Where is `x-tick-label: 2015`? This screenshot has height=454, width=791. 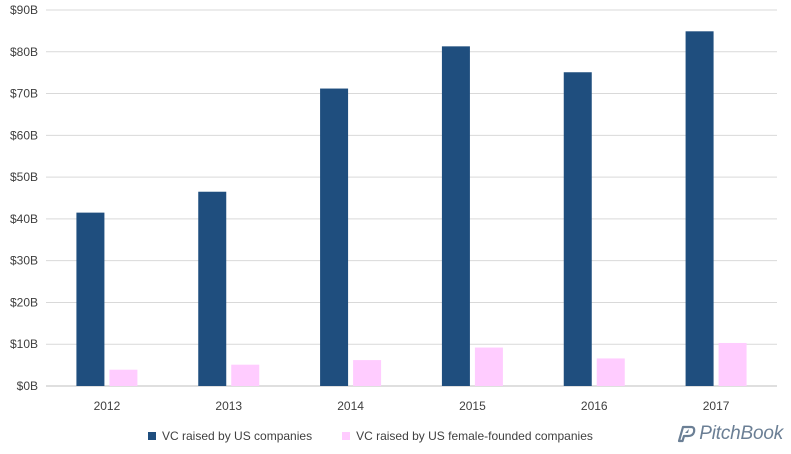 x-tick-label: 2015 is located at coordinates (472, 406).